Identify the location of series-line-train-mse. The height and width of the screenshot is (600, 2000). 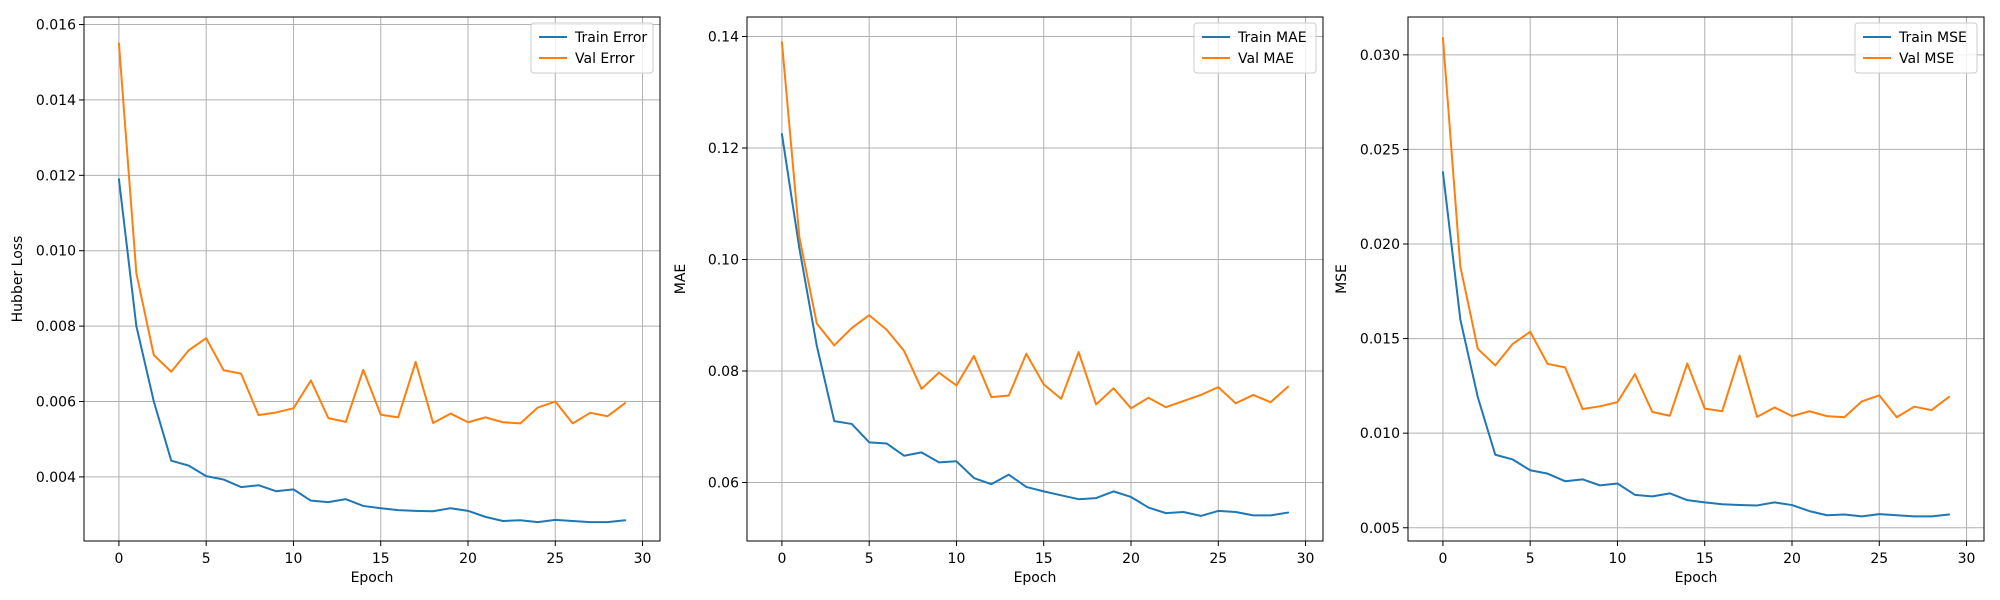
(1696, 344).